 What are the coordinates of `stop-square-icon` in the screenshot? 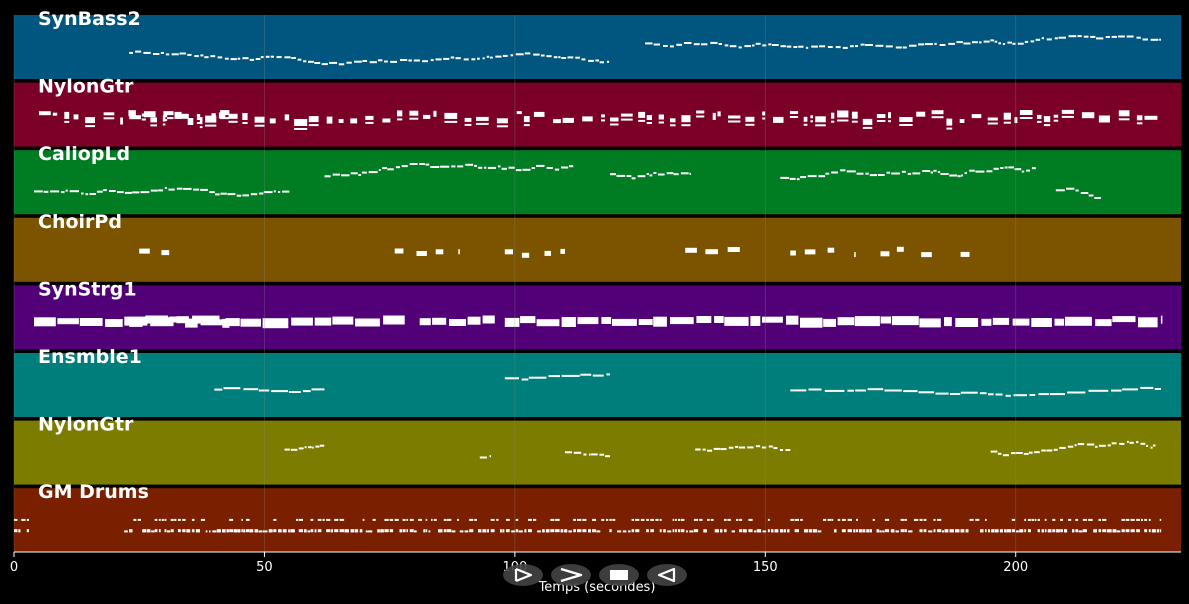 It's located at (619, 575).